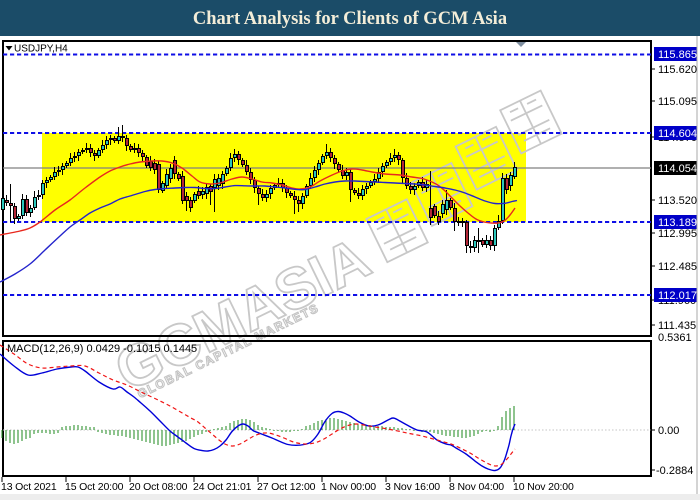  Describe the element at coordinates (677, 296) in the screenshot. I see `svg-text: 112.017` at that location.